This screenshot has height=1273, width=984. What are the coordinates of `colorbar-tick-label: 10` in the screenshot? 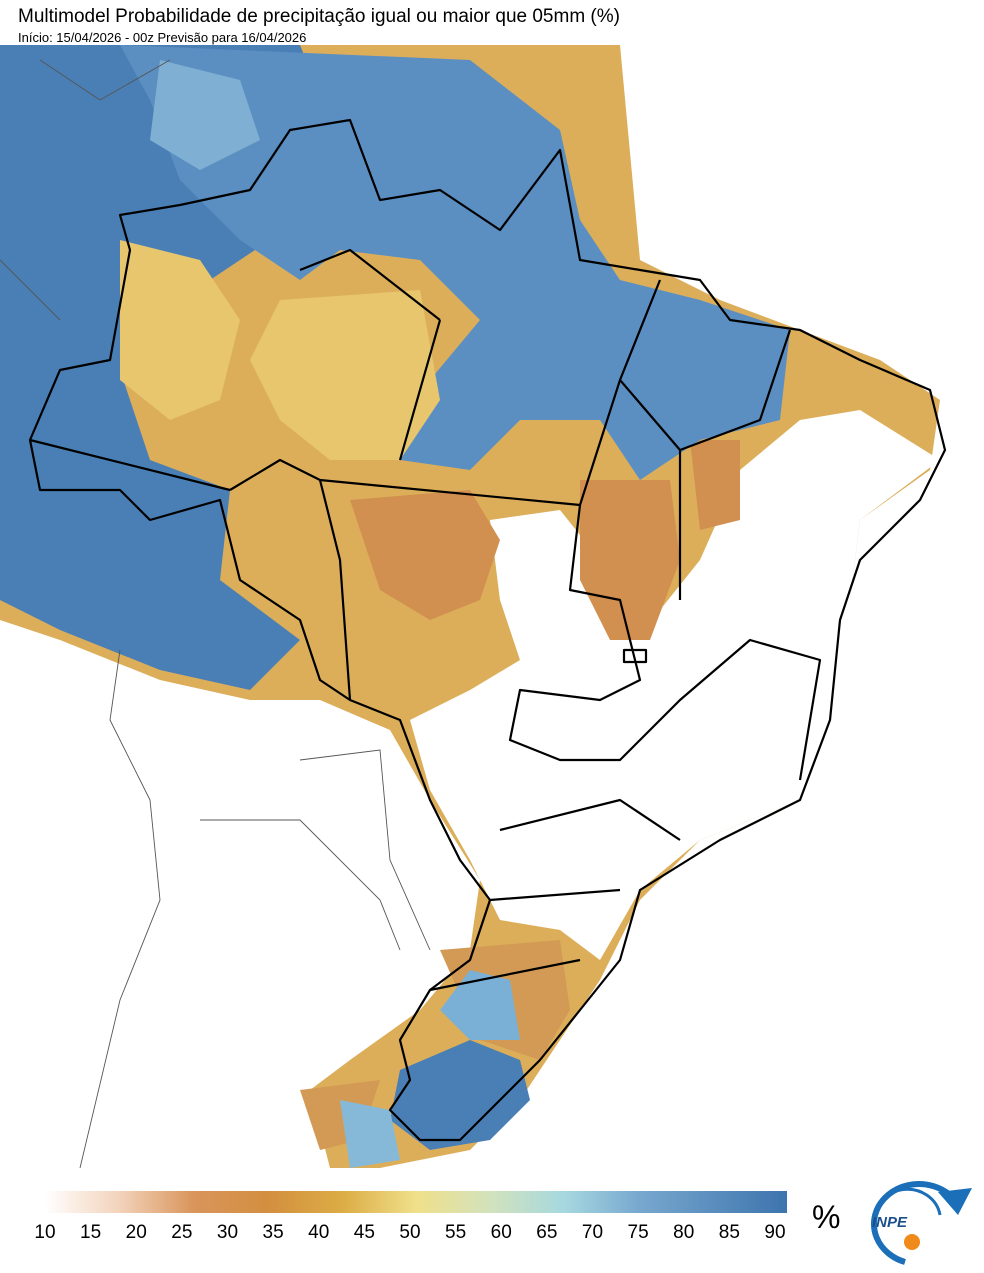 It's located at (44, 1232).